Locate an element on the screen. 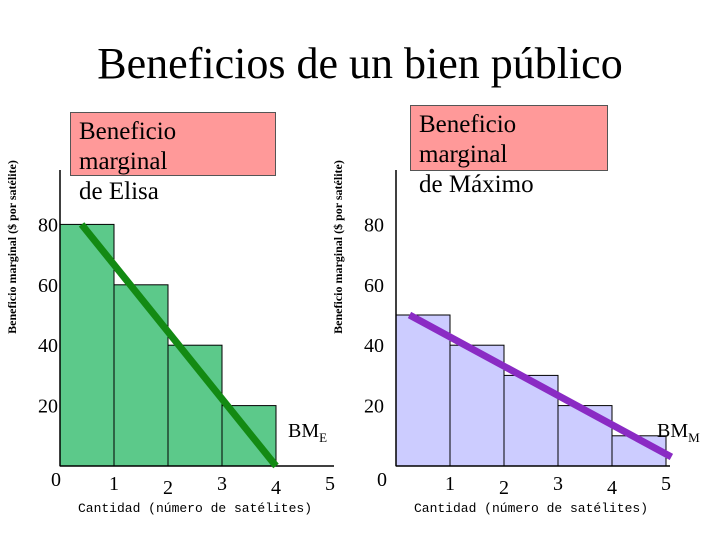 Image resolution: width=720 pixels, height=540 pixels. y-tick-maximo-60: 60 is located at coordinates (374, 286).